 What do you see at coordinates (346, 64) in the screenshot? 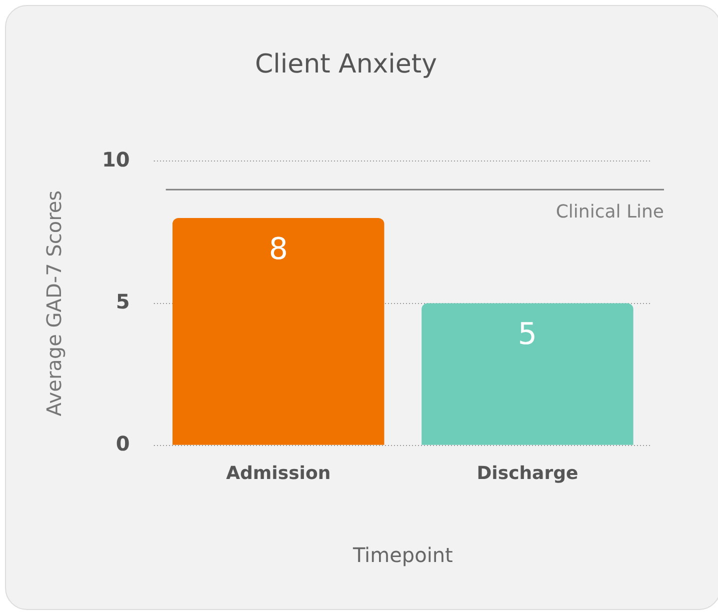
I see `chart-title: Client Anxiety` at bounding box center [346, 64].